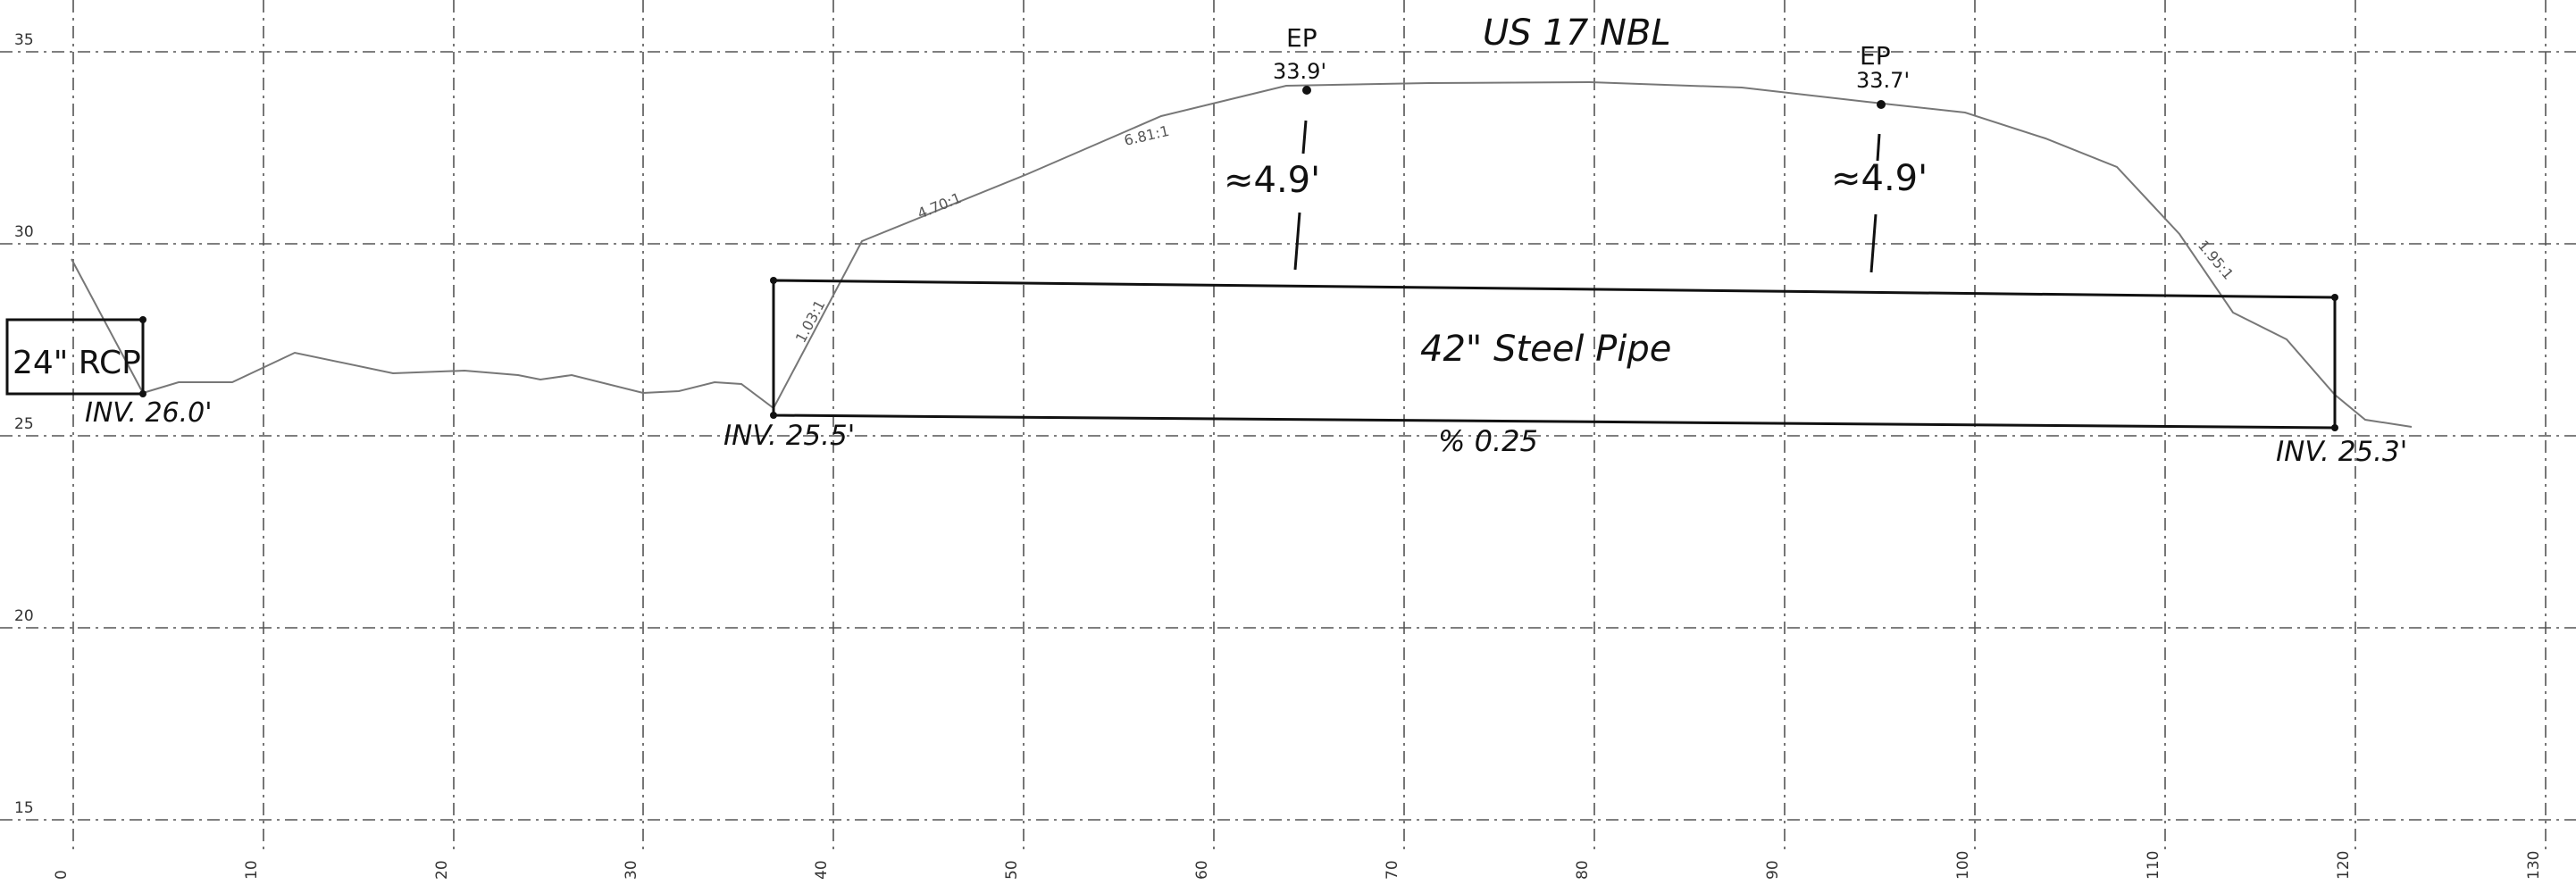  What do you see at coordinates (940, 205) in the screenshot?
I see `slope-label: 4.70:1` at bounding box center [940, 205].